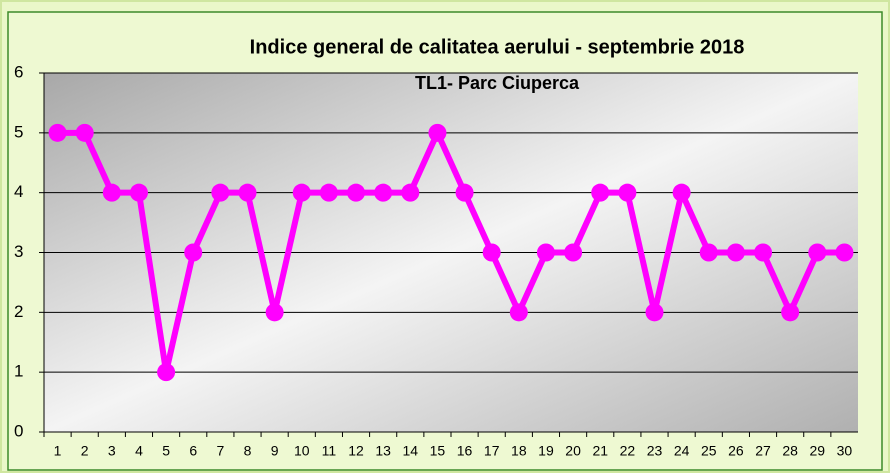 This screenshot has height=473, width=890. Describe the element at coordinates (18, 251) in the screenshot. I see `y-tick-label: 3` at that location.